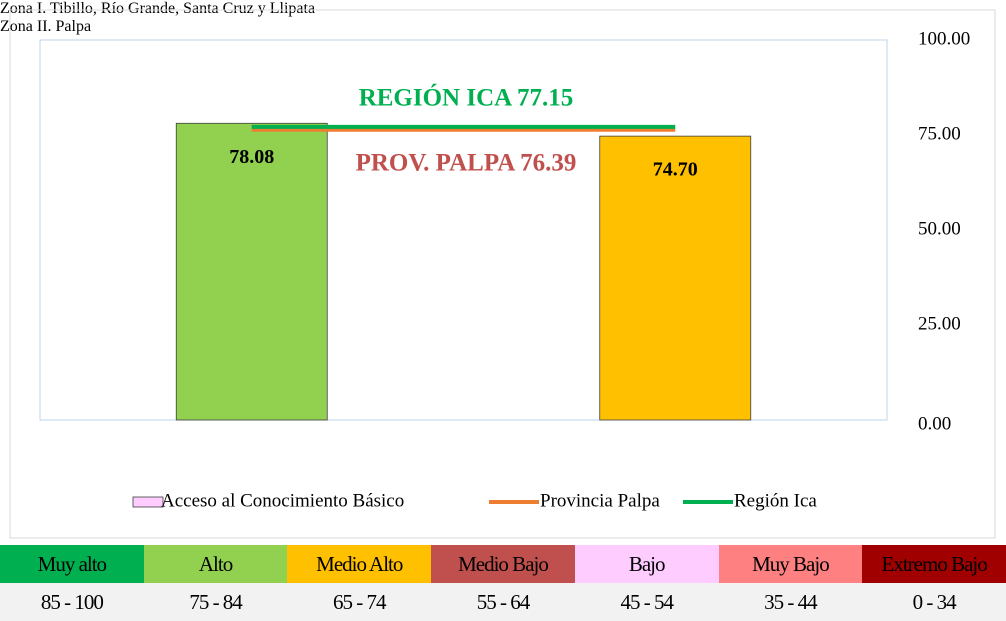  I want to click on y-tick-label: 50.00, so click(939, 228).